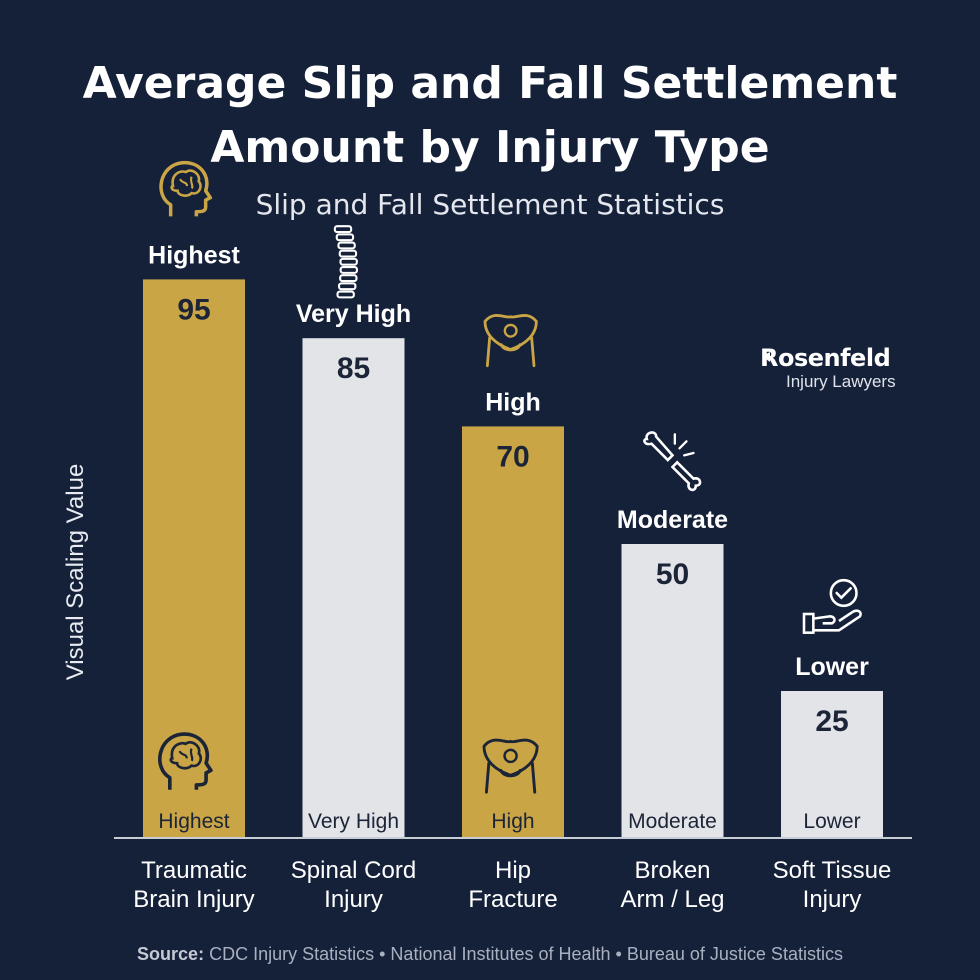 This screenshot has height=980, width=980. I want to click on logo-name: Rosenfeld, so click(825, 358).